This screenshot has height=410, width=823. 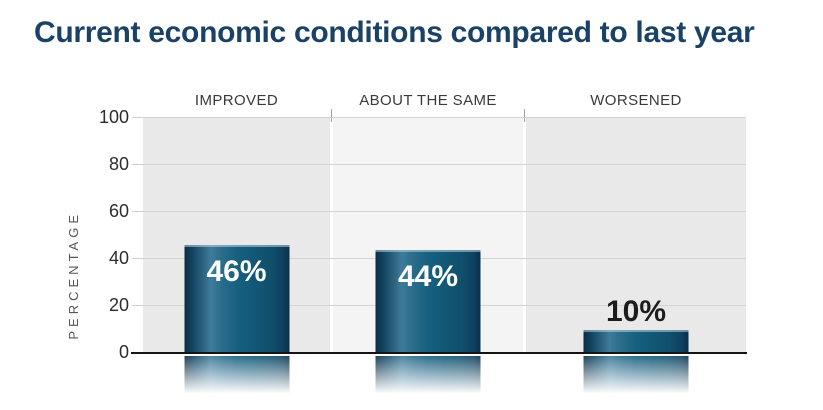 I want to click on bar: 44%, so click(x=428, y=301).